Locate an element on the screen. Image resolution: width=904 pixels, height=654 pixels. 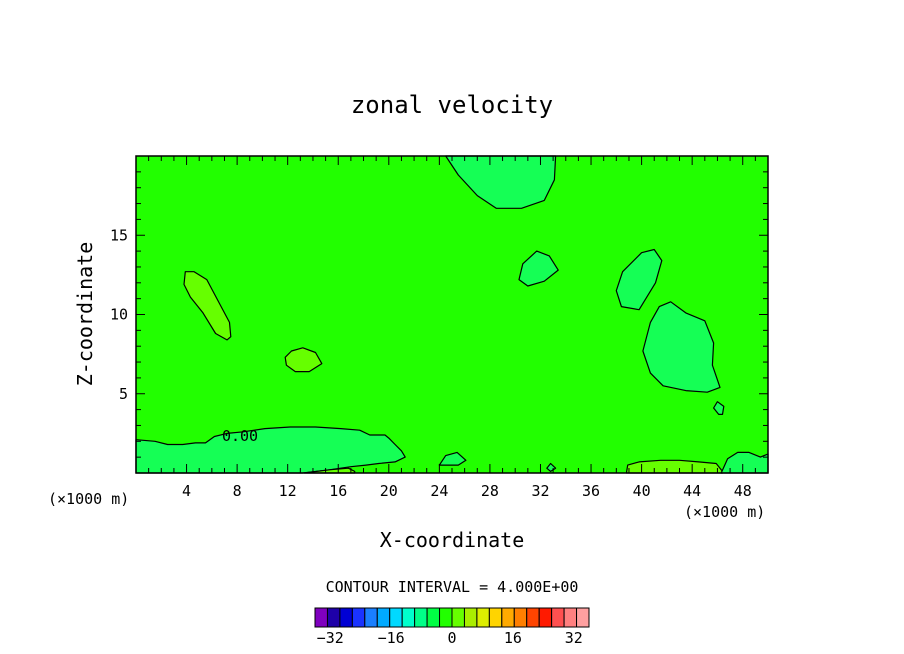
contour-label-zero: 0.00 is located at coordinates (240, 436).